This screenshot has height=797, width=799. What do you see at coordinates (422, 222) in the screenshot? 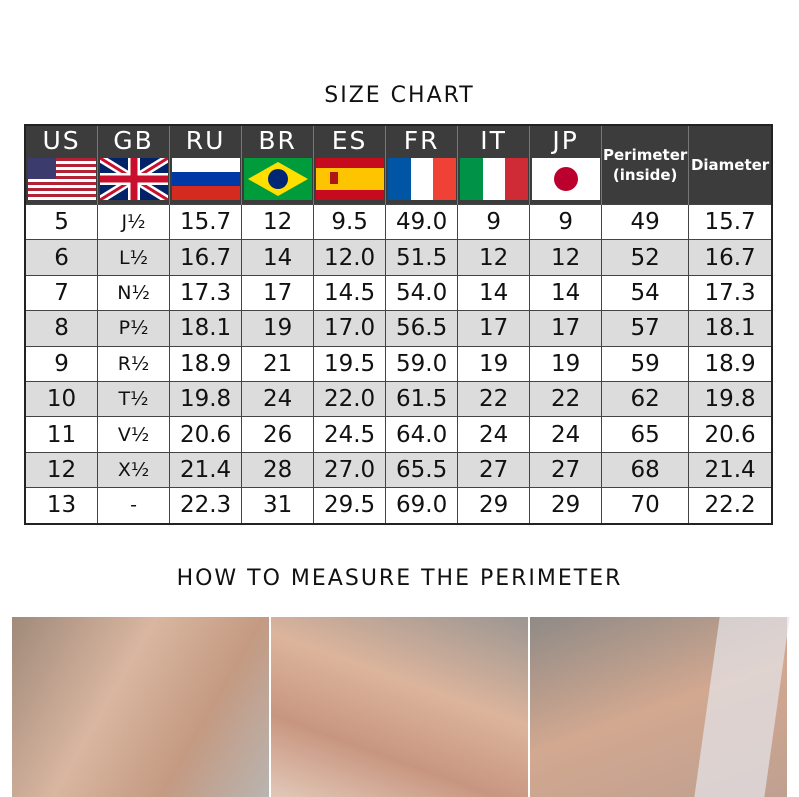
I see `table-cell: 49.0` at bounding box center [422, 222].